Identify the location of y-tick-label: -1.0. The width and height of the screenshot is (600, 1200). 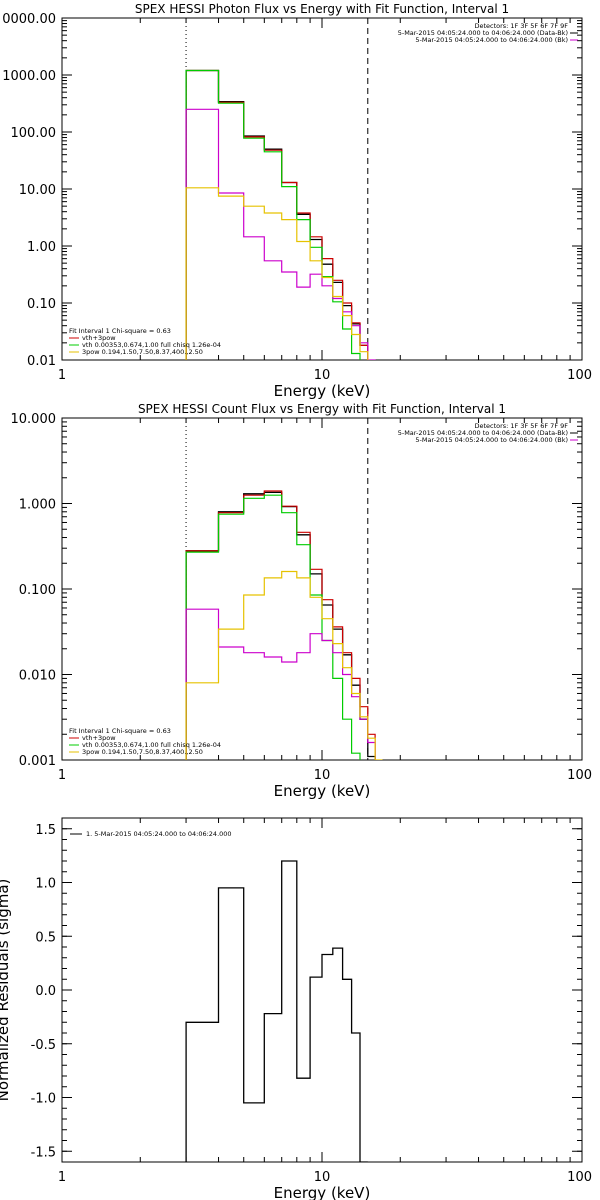
(43, 1099).